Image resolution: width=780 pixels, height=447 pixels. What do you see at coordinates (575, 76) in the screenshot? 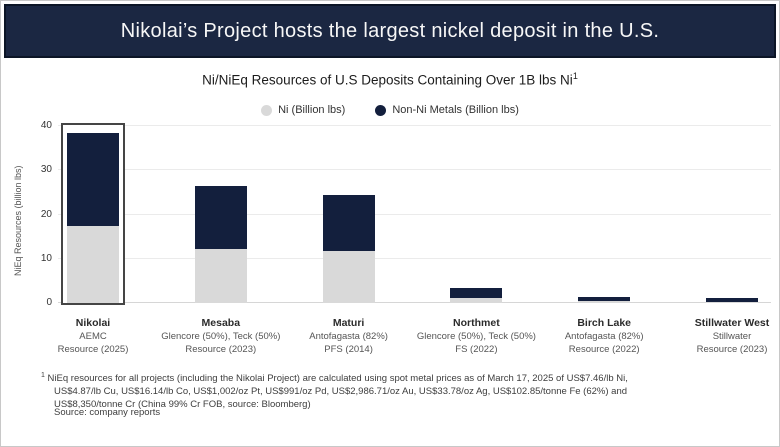
I see `chart-title-footnote-marker: 1` at bounding box center [575, 76].